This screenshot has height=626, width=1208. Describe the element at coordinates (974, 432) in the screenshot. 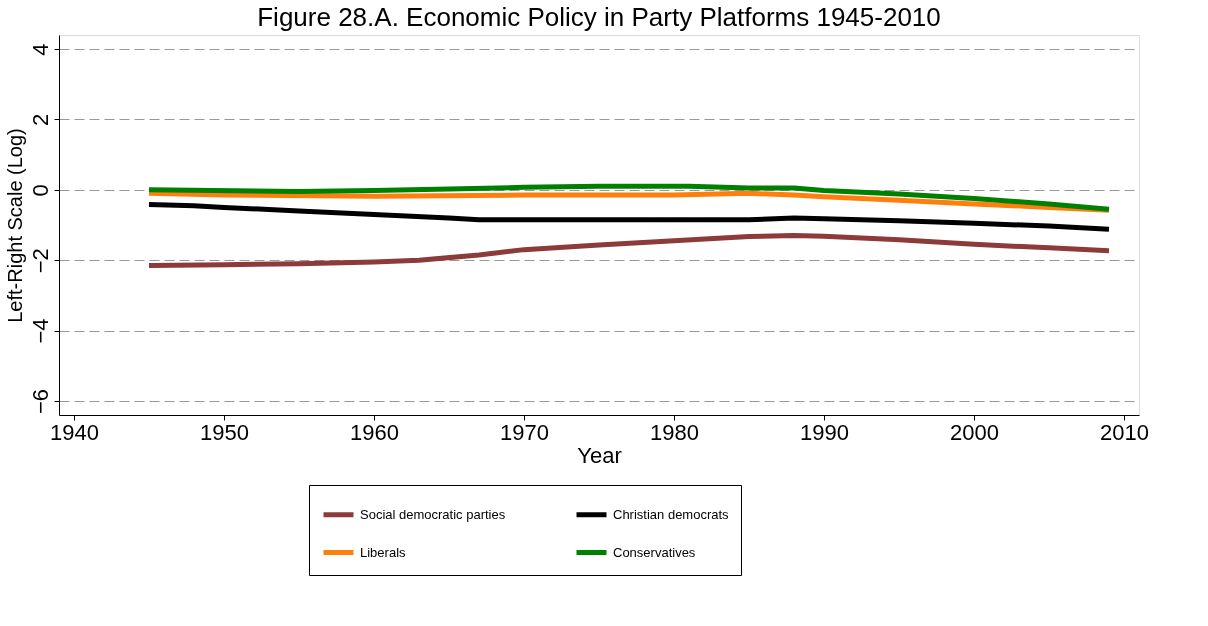

I see `x-tick-label: 2000` at that location.